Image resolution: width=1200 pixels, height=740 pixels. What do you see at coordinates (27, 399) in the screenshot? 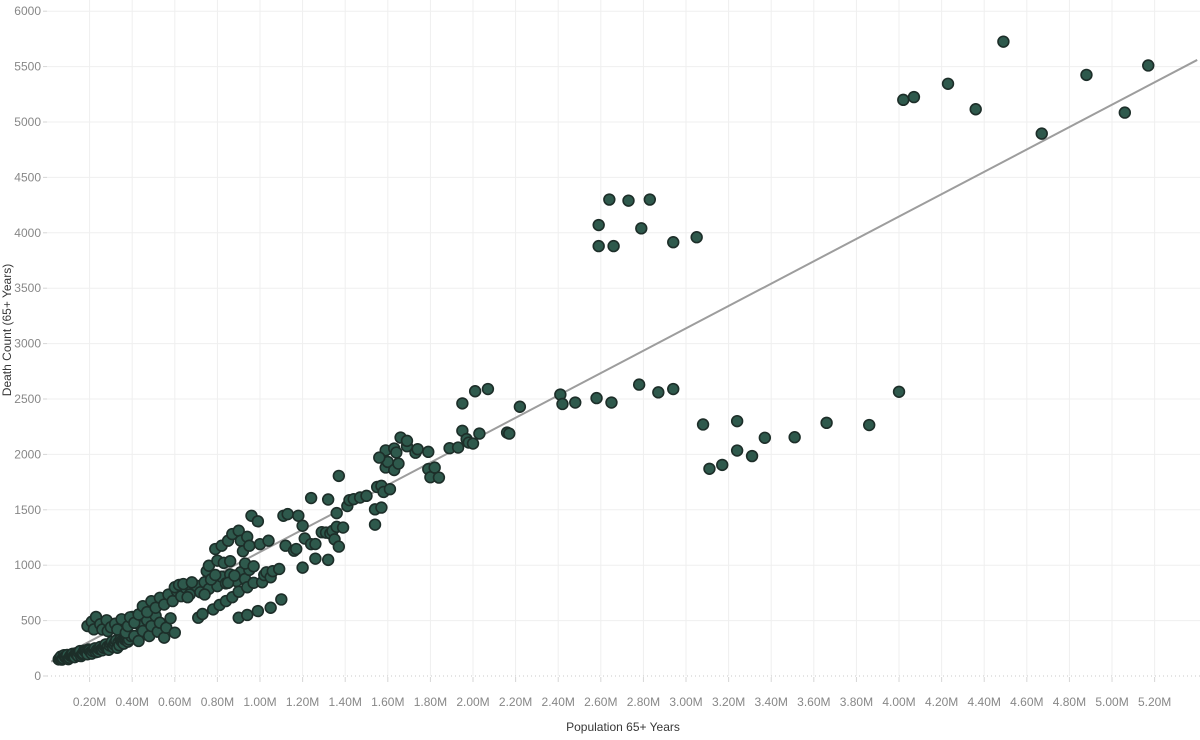
I see `y-tick-label: 2500` at bounding box center [27, 399].